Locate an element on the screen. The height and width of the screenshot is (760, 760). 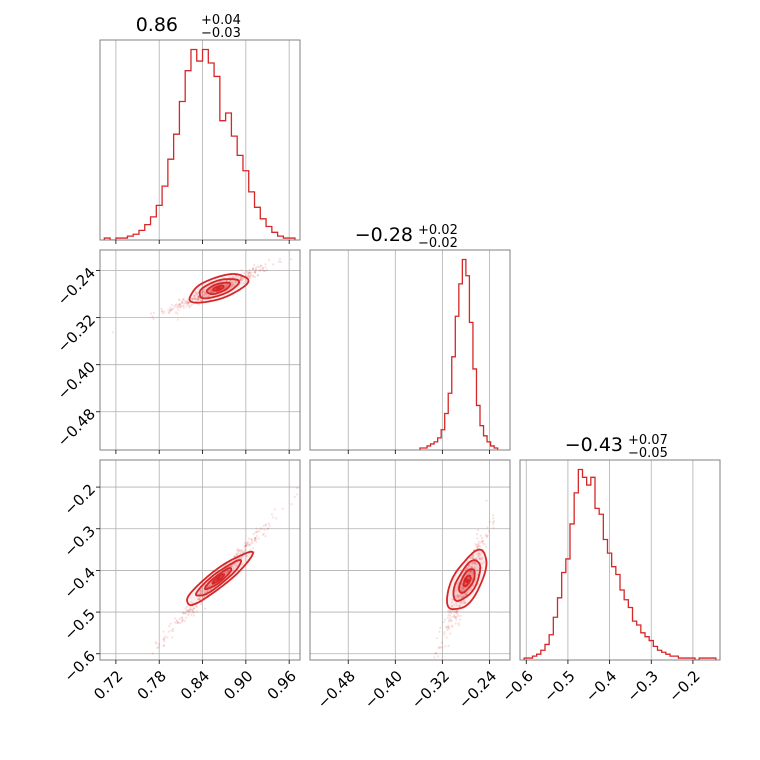
title-2-minus: −0.05 is located at coordinates (648, 453).